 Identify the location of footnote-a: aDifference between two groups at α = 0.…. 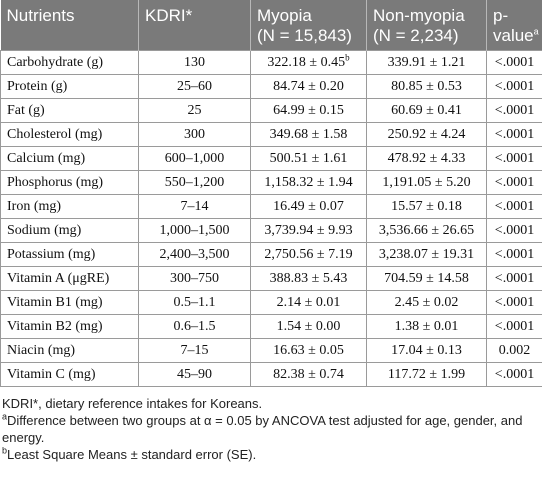
(271, 429).